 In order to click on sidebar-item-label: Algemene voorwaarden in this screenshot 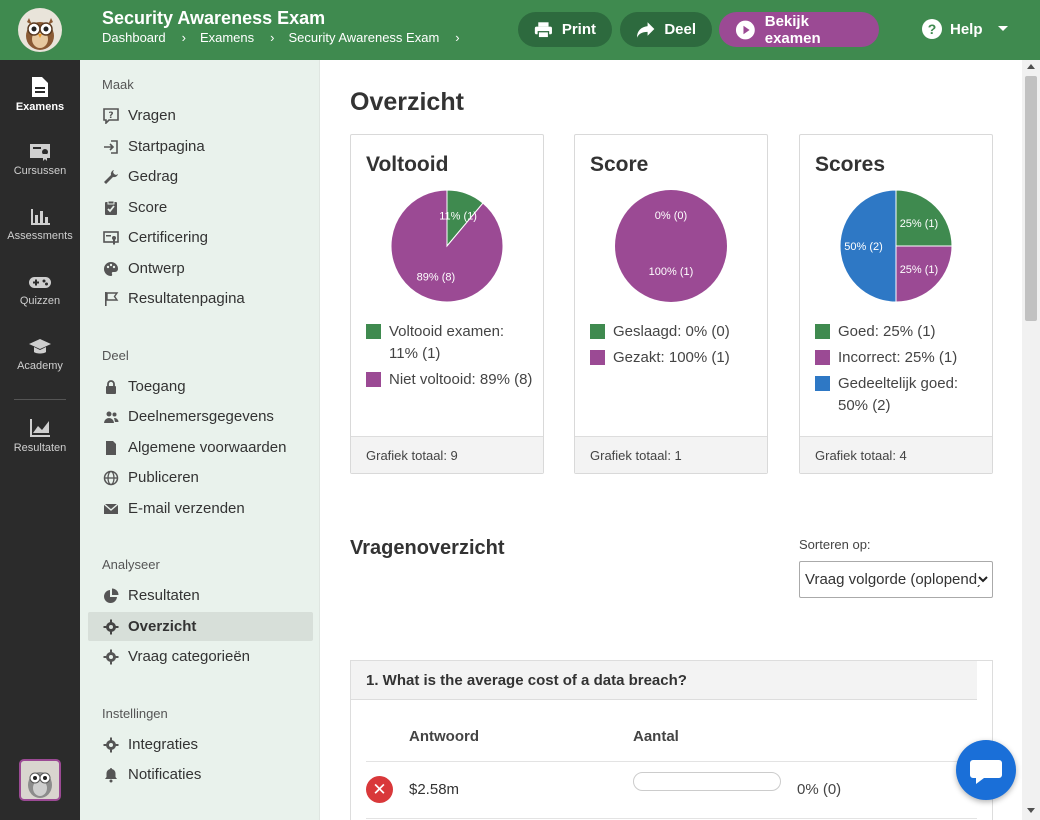, I will do `click(207, 447)`.